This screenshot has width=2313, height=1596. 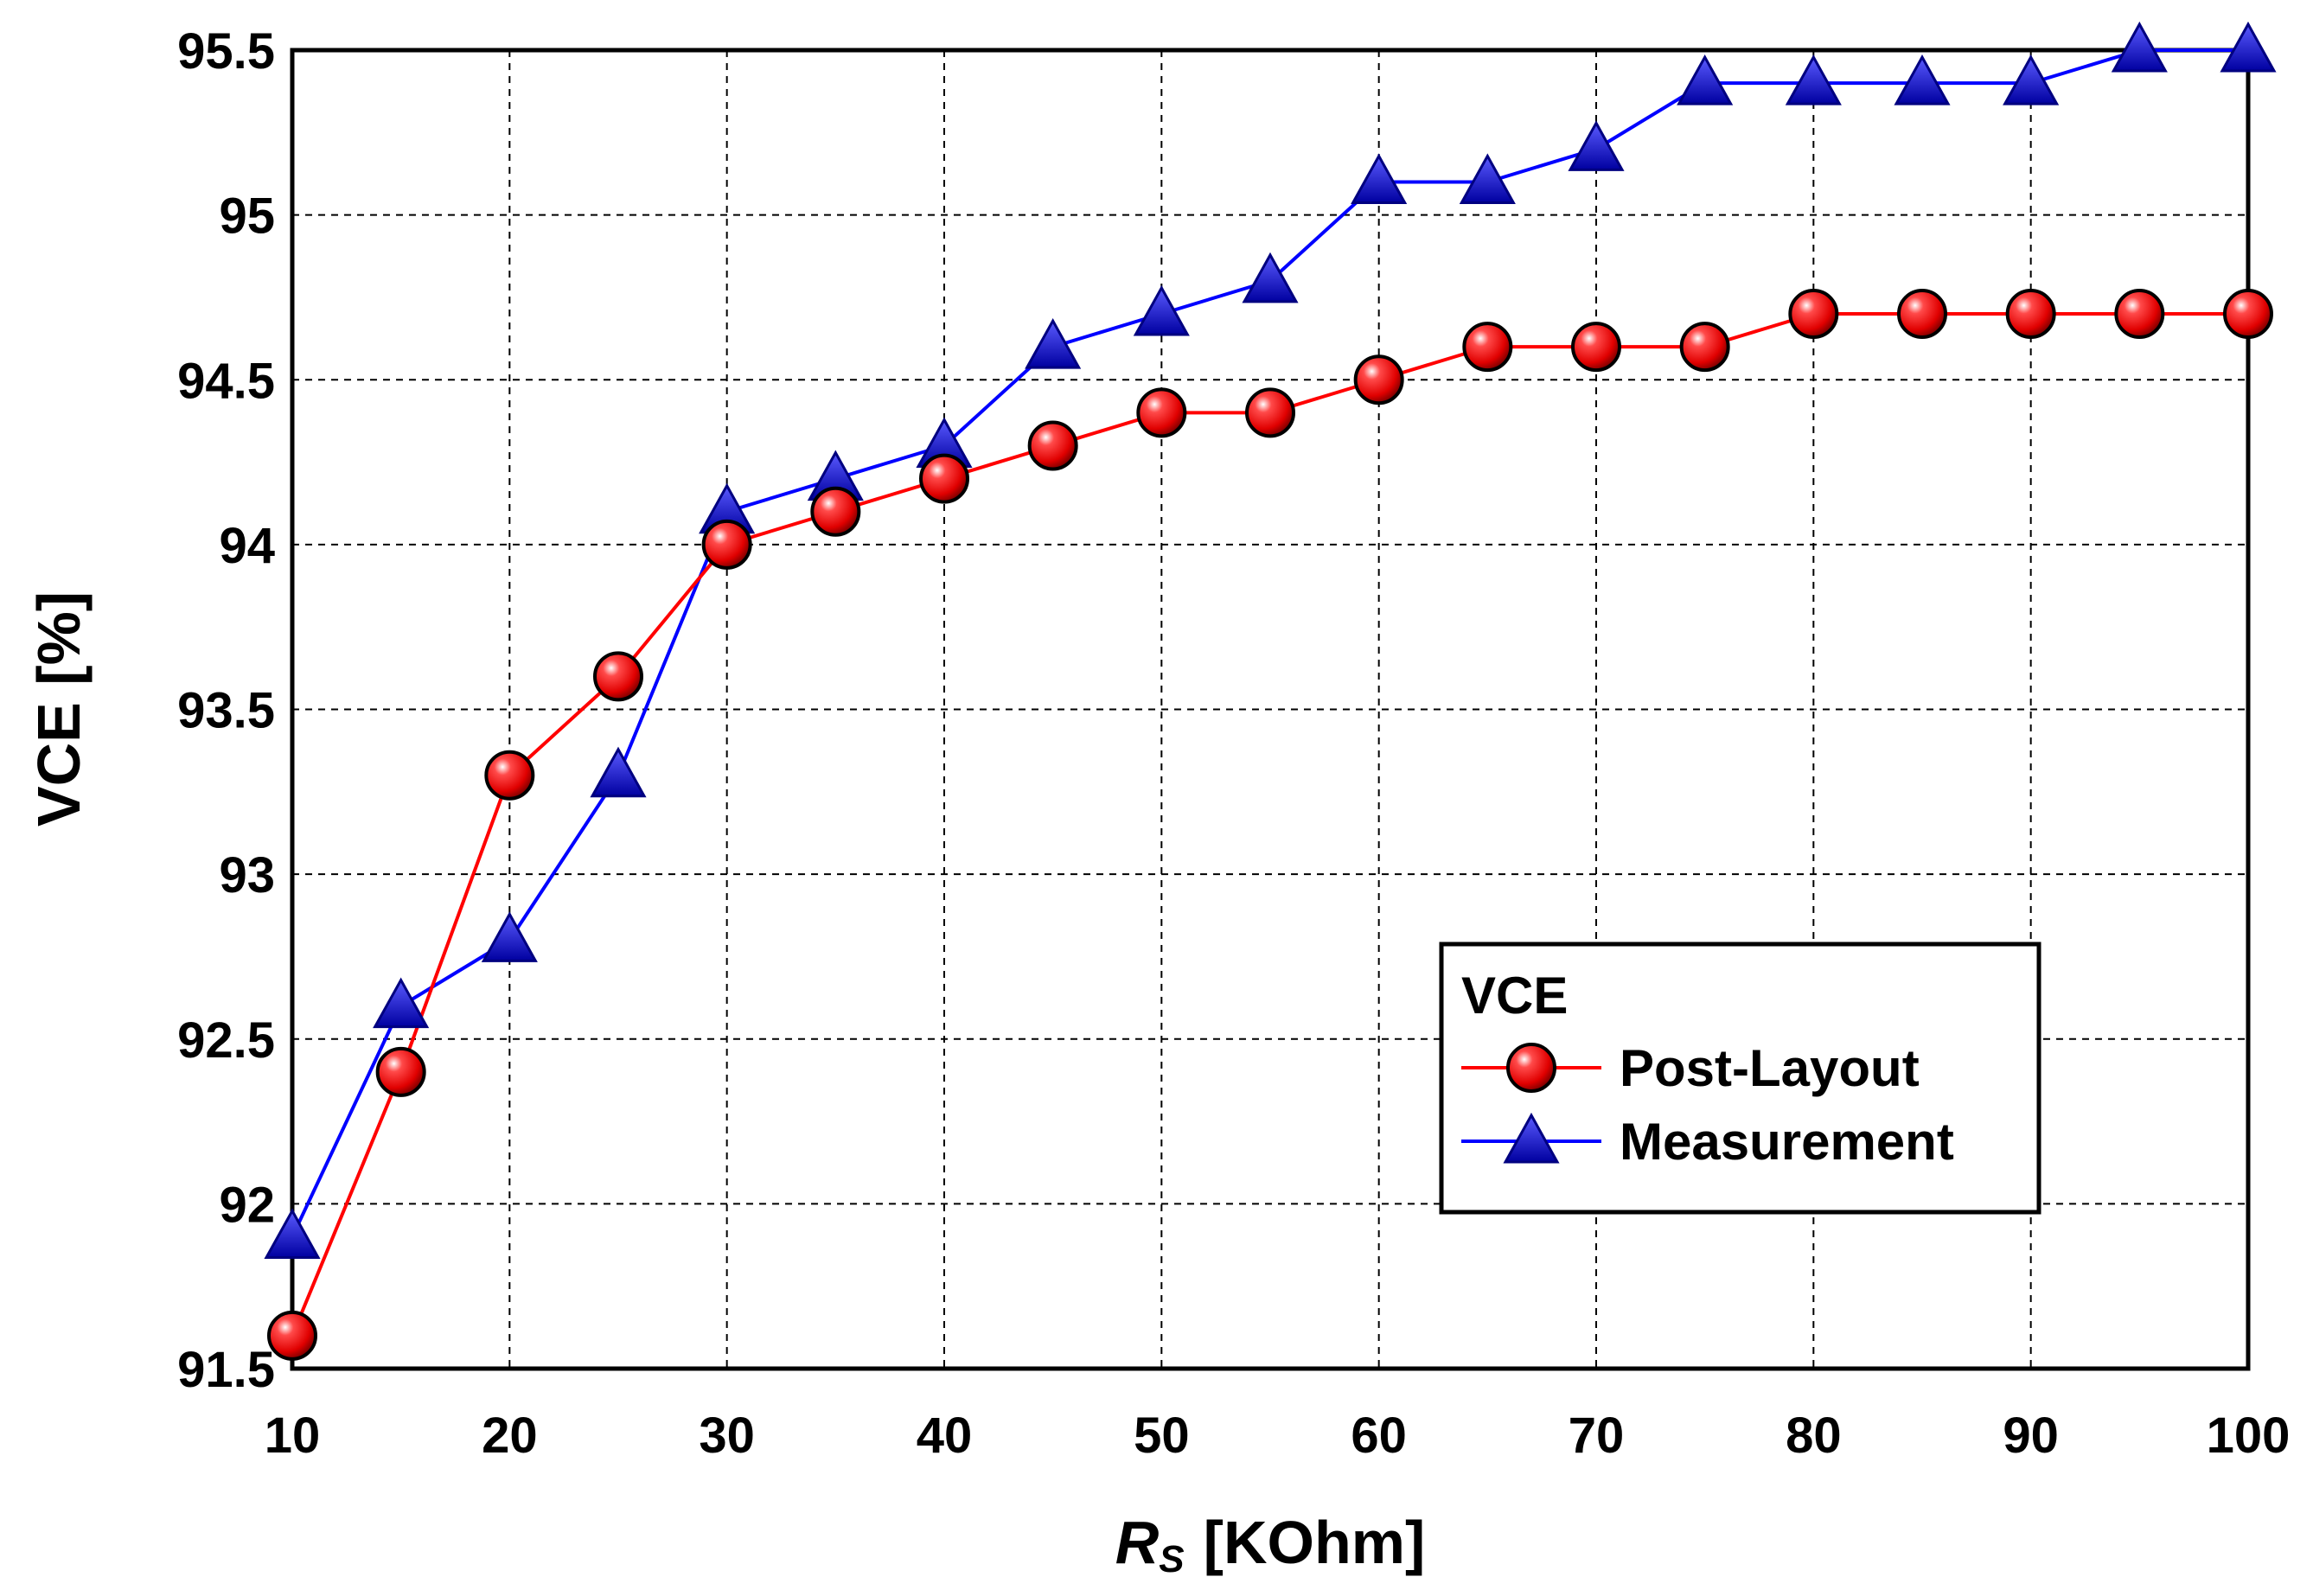 I want to click on x-tick-label: 30, so click(x=727, y=1436).